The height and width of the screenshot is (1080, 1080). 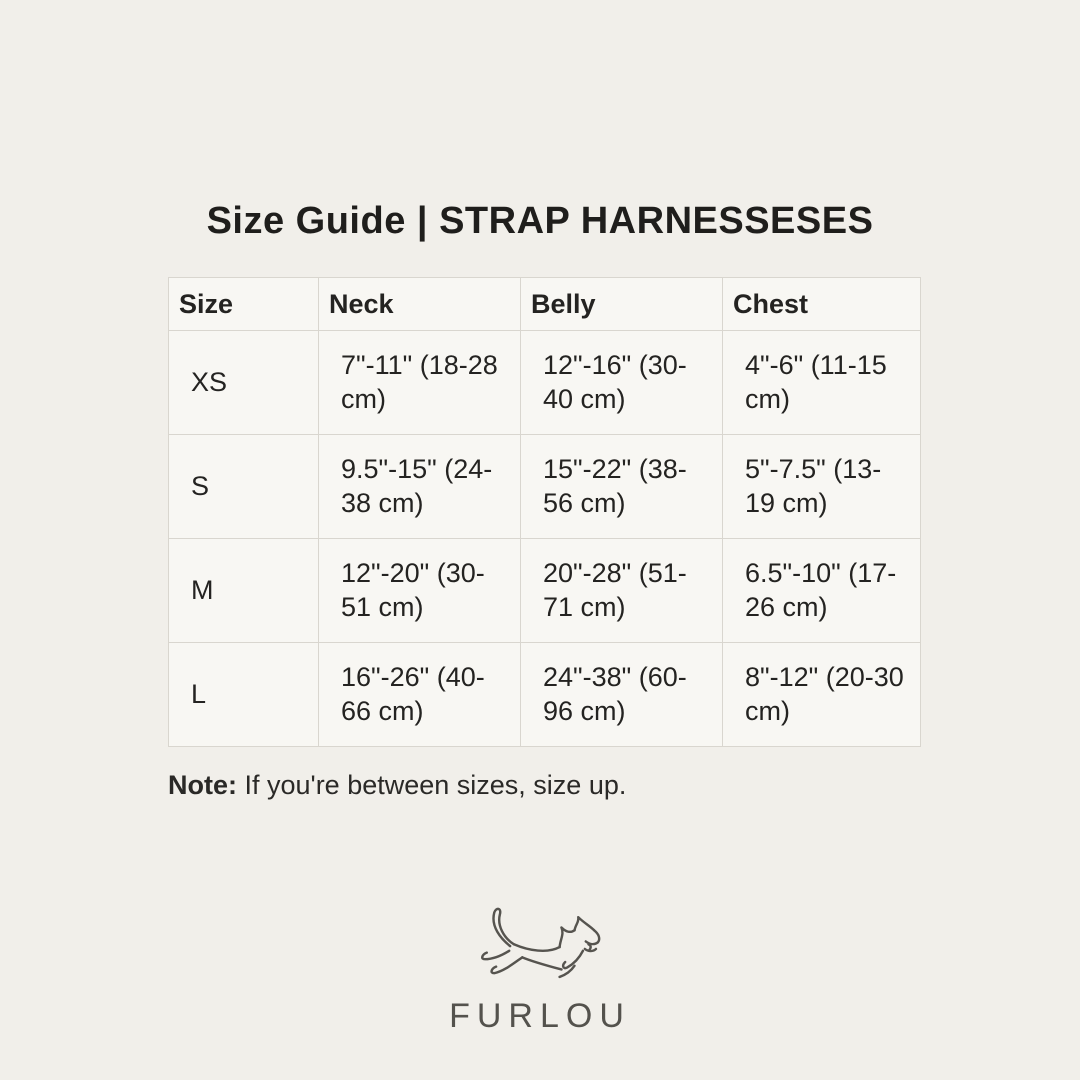 What do you see at coordinates (419, 590) in the screenshot?
I see `neck-cell: 12"-20" (30-51 cm)` at bounding box center [419, 590].